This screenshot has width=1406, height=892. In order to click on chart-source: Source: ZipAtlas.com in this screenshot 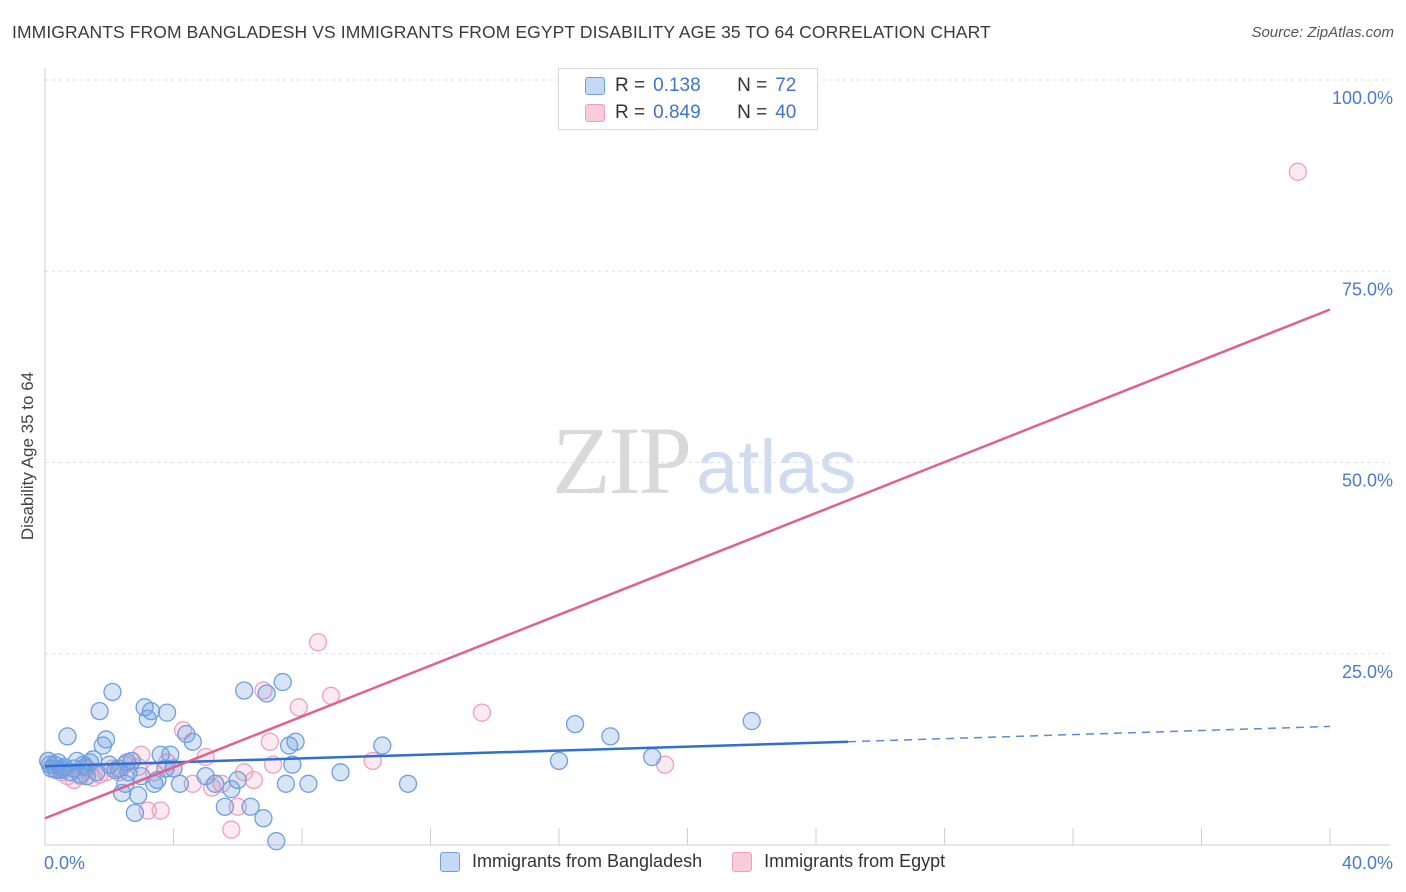, I will do `click(1322, 32)`.